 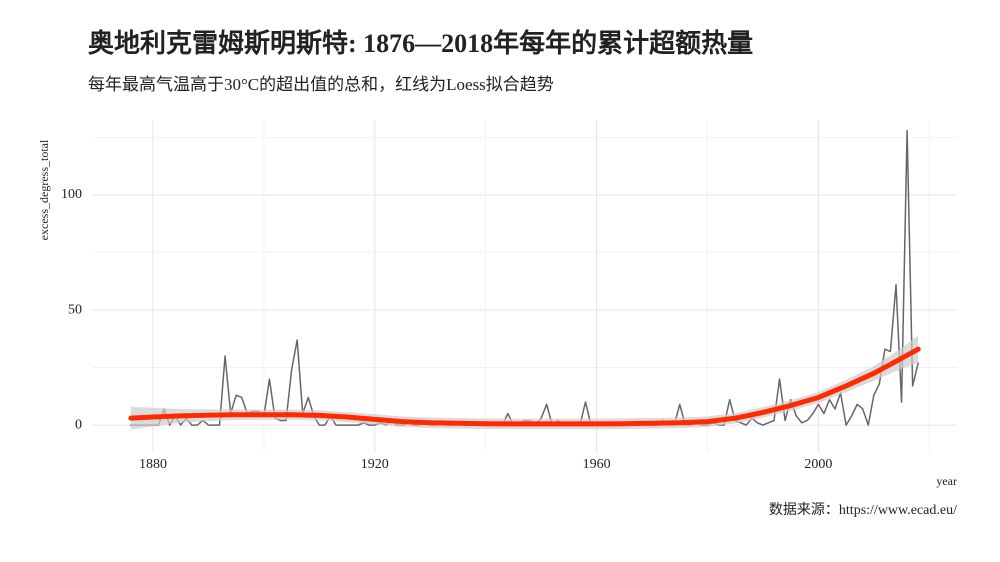 What do you see at coordinates (863, 510) in the screenshot?
I see `caption: 数据来源：https://www.ecad.eu/` at bounding box center [863, 510].